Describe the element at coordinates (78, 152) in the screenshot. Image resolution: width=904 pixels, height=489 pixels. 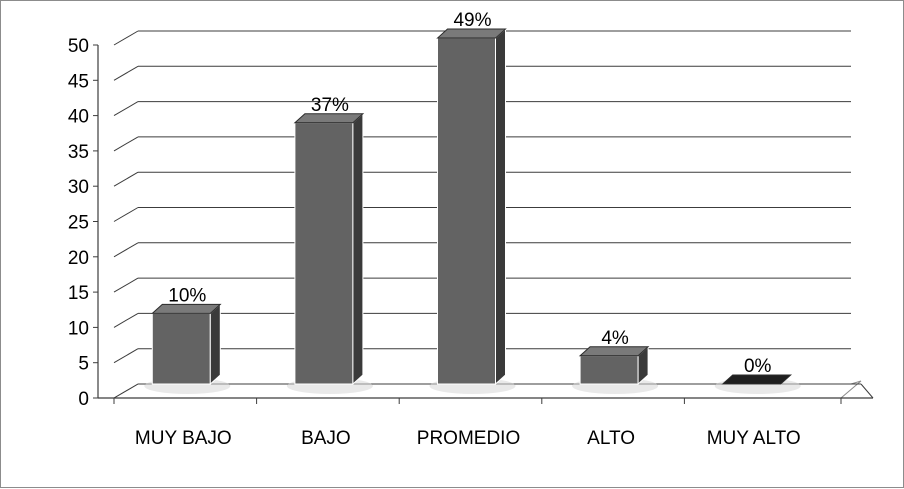
I see `y-tick-label: 35` at that location.